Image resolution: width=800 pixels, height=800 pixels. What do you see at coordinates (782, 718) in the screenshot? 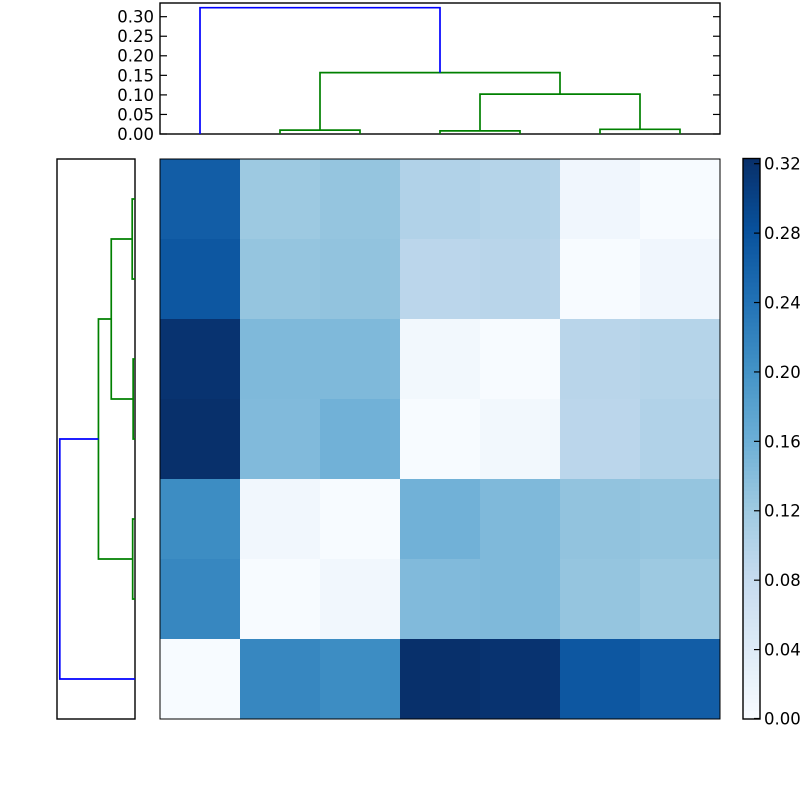
I see `colorbar-tick-label: 0.00` at bounding box center [782, 718].